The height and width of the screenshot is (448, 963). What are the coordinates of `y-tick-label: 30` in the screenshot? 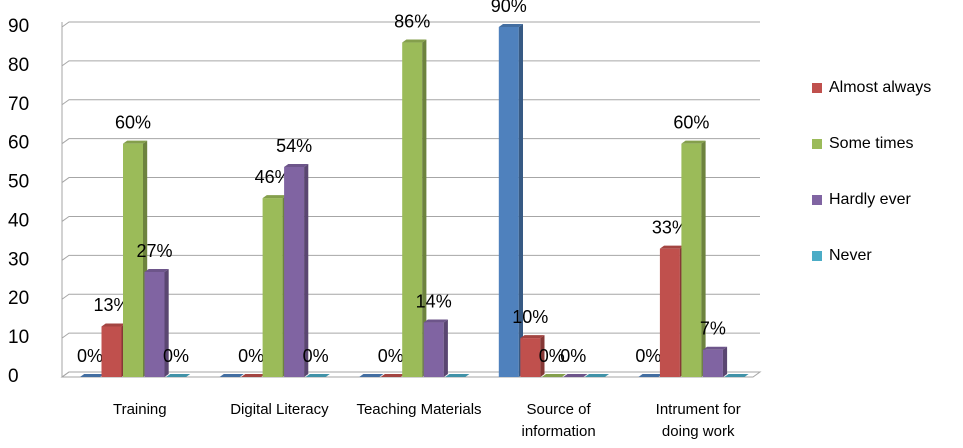 It's located at (18, 259).